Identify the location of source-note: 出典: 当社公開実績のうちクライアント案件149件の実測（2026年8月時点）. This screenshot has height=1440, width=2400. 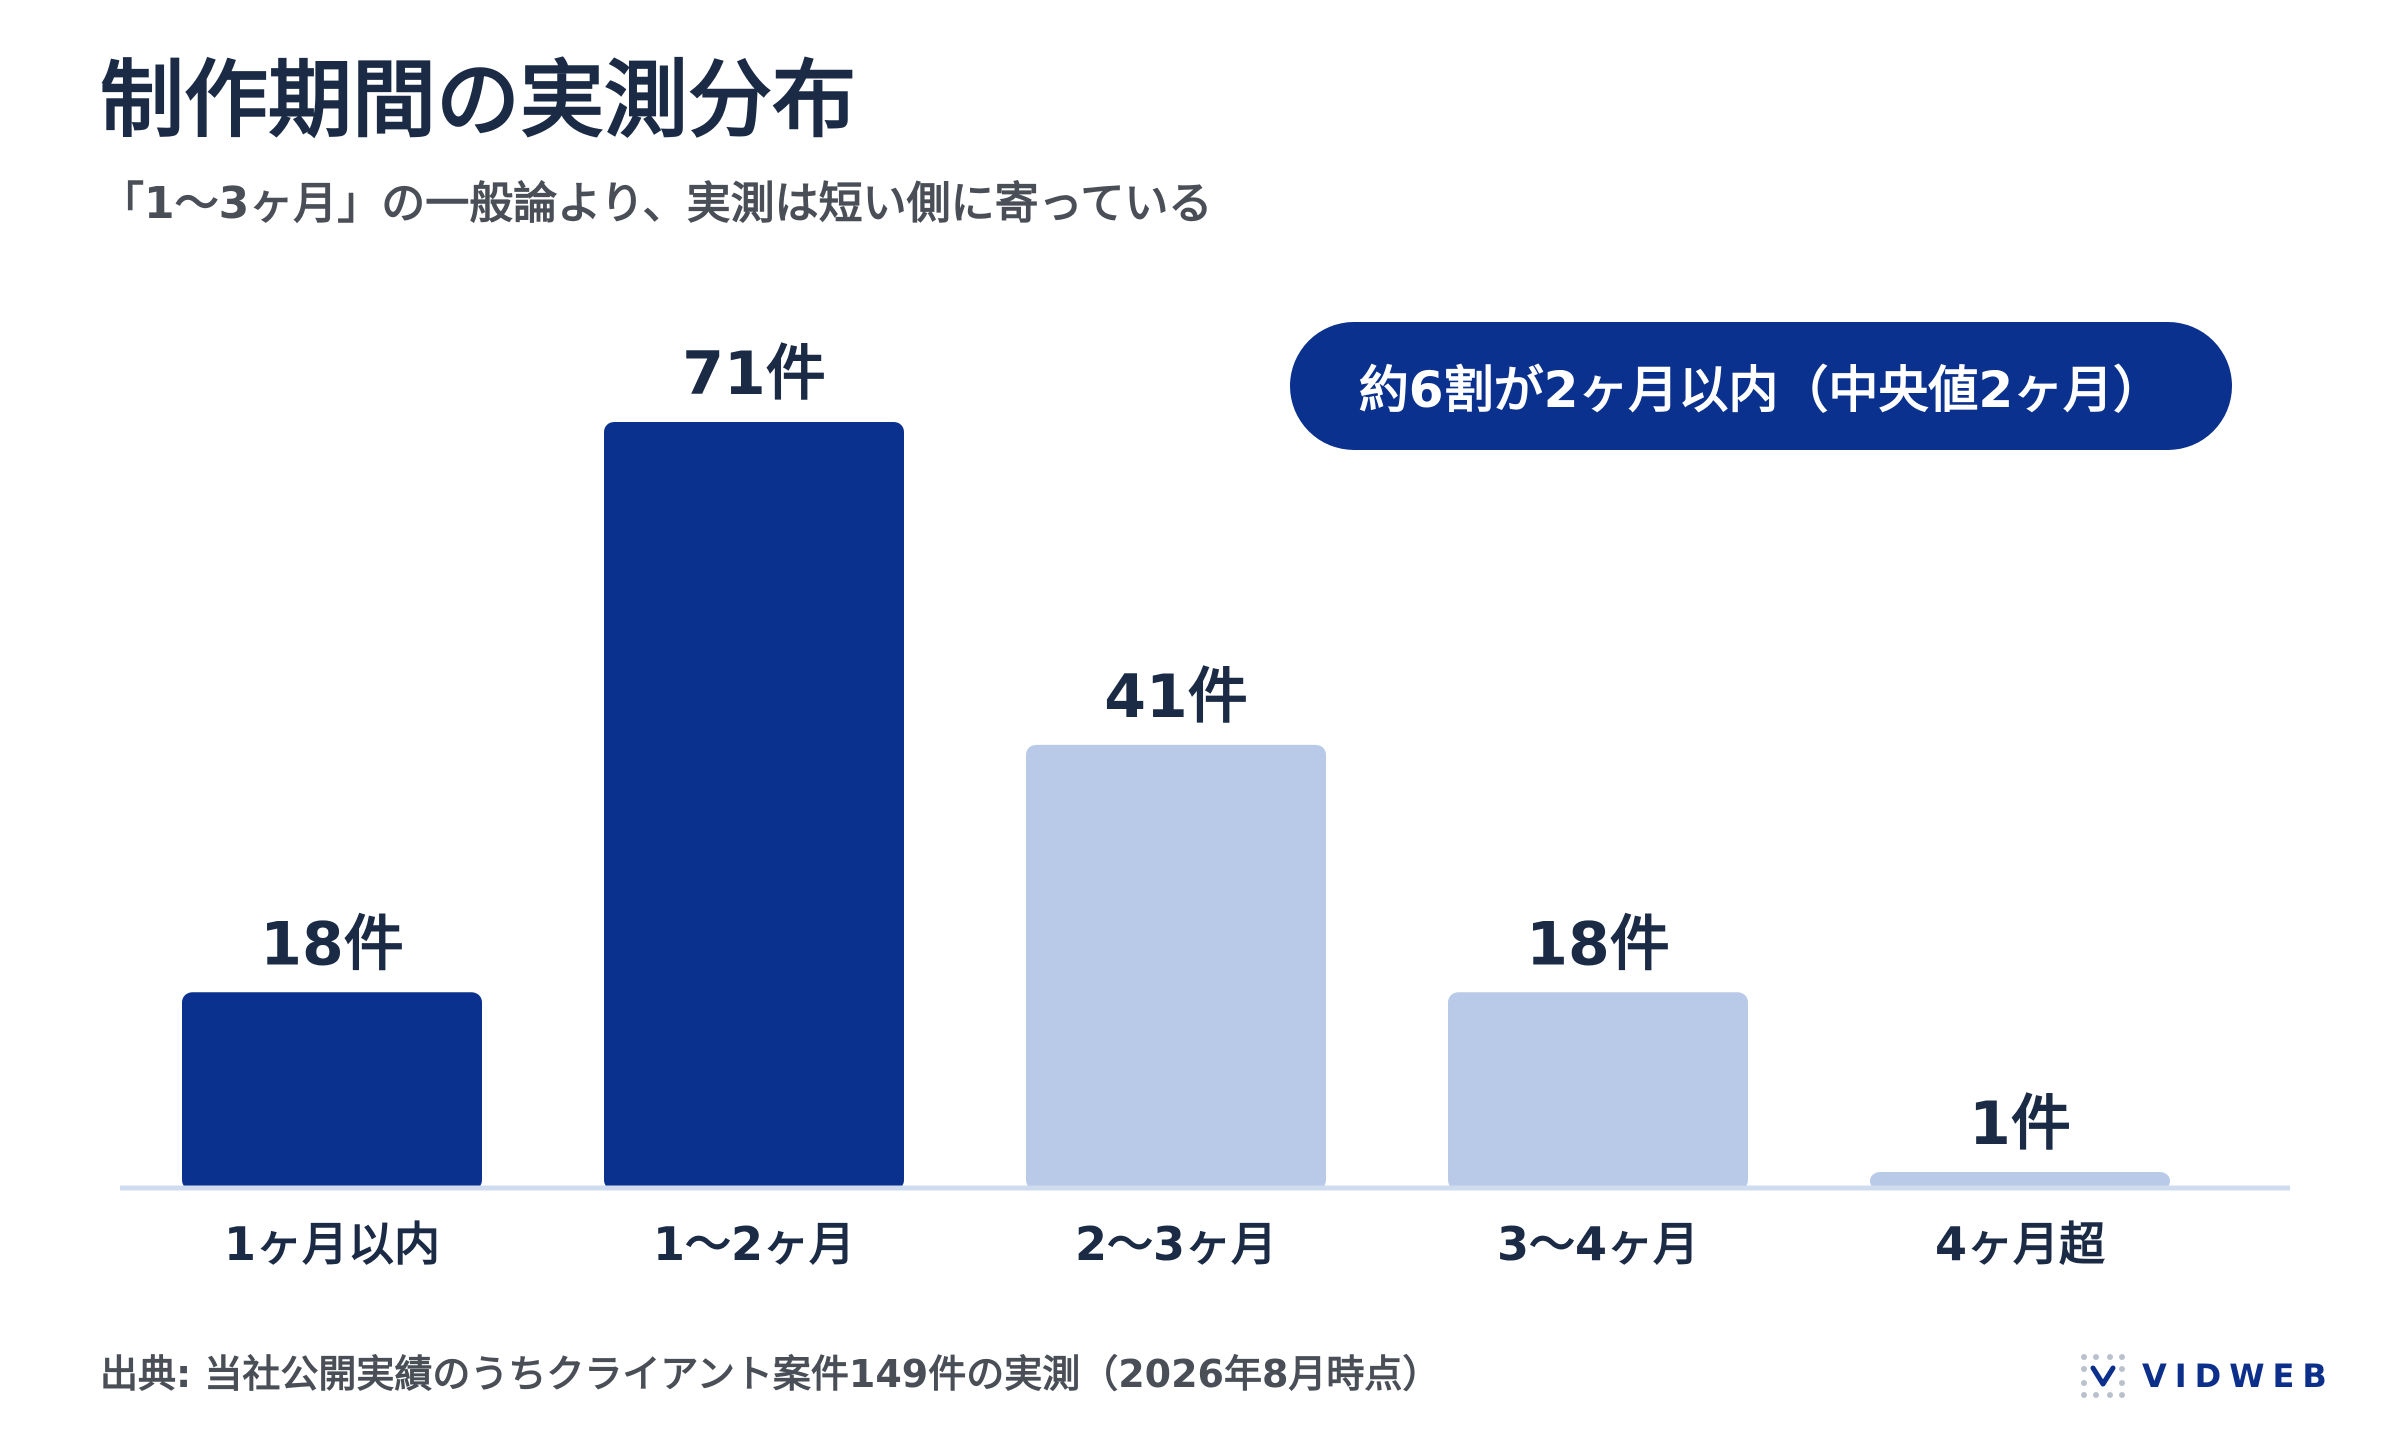
(770, 1374).